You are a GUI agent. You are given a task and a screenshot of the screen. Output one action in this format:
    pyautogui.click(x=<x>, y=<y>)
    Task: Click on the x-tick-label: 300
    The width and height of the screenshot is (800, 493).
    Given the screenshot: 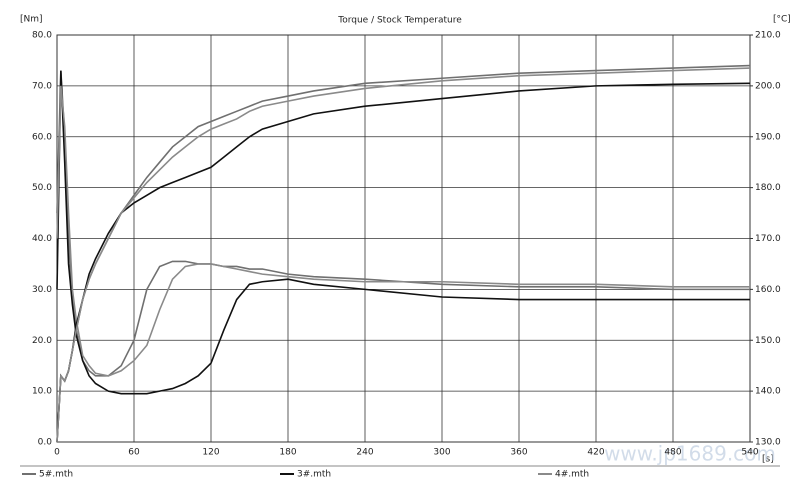 What is the action you would take?
    pyautogui.click(x=441, y=453)
    